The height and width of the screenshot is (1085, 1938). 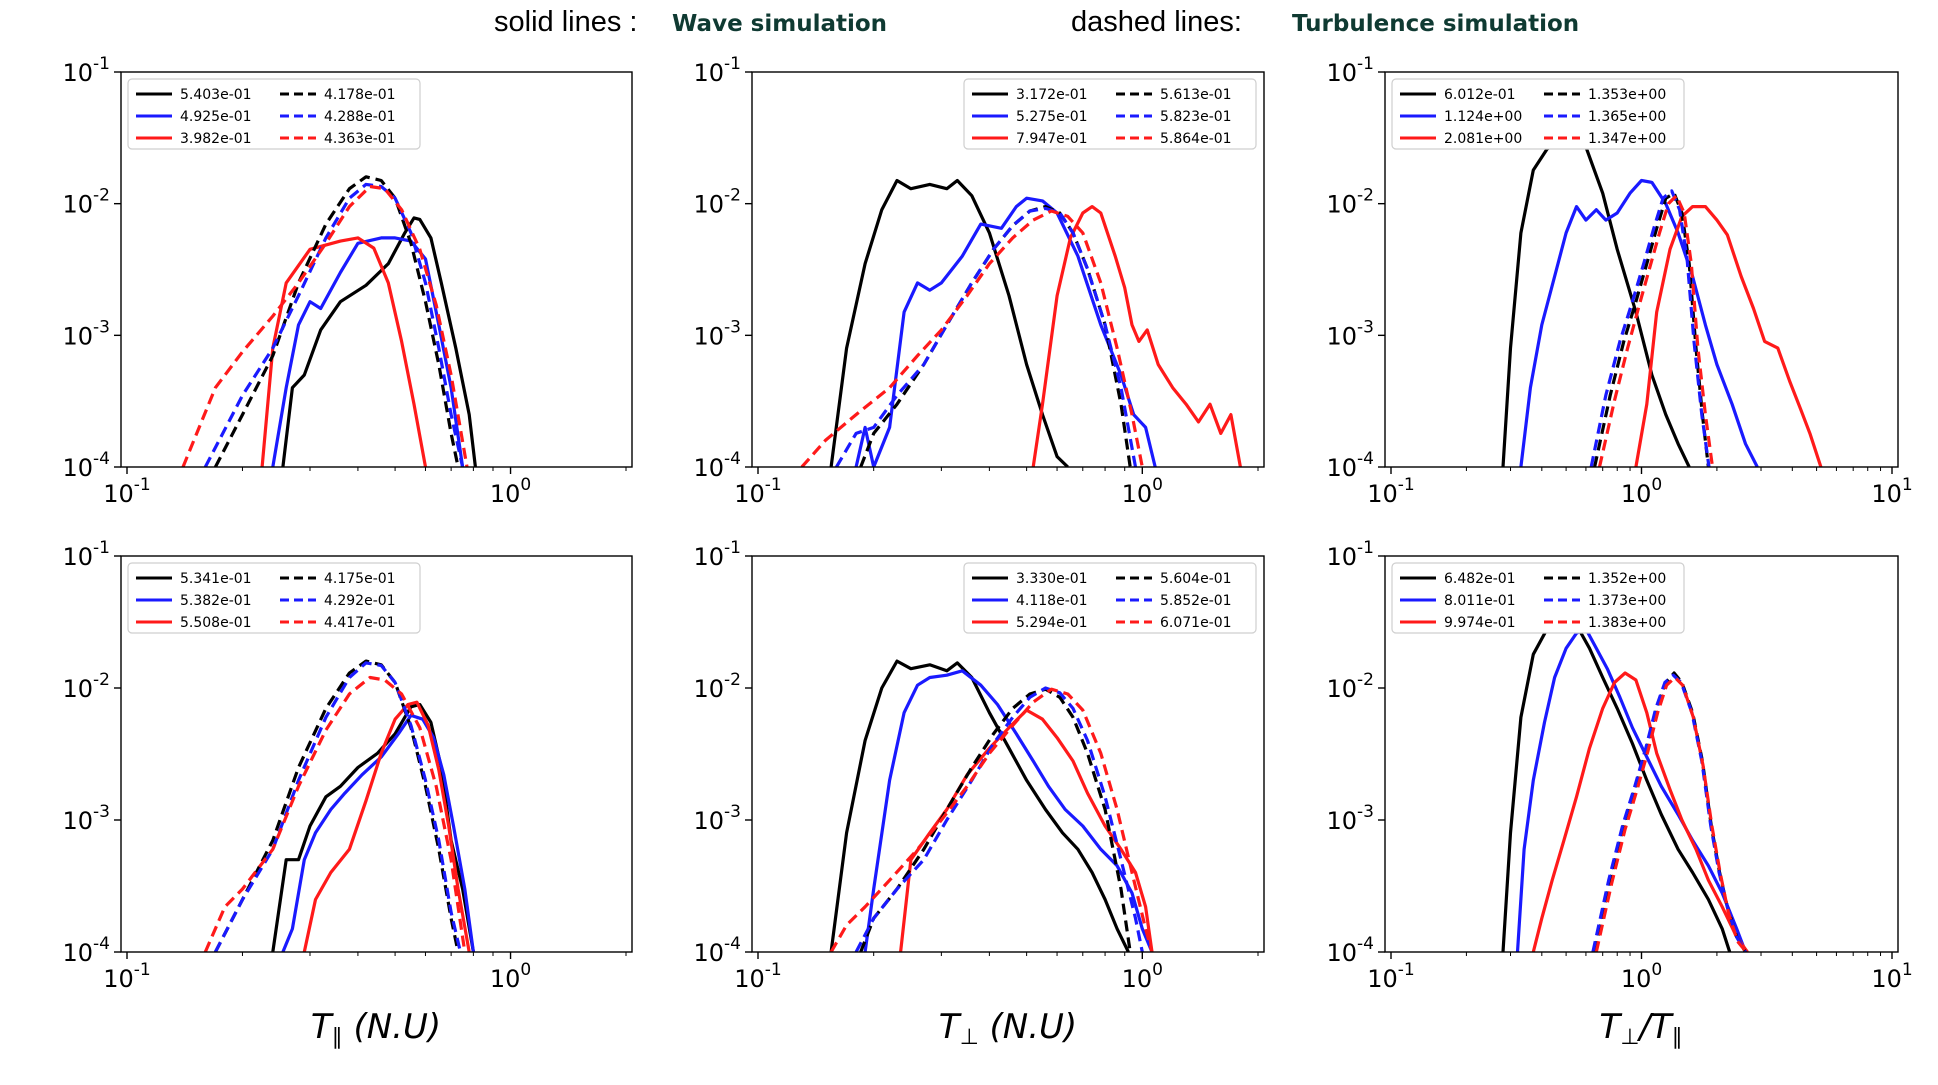 What do you see at coordinates (1483, 117) in the screenshot?
I see `legend-entry: 1.124e+00` at bounding box center [1483, 117].